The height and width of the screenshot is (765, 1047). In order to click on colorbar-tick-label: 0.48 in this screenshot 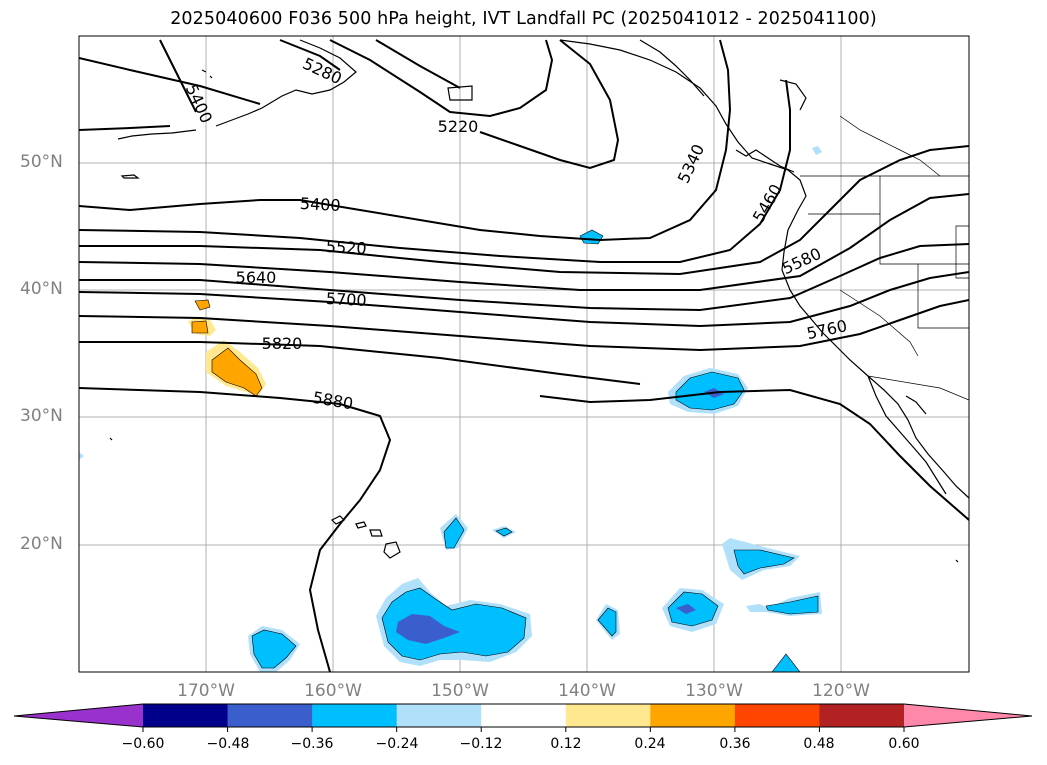, I will do `click(819, 744)`.